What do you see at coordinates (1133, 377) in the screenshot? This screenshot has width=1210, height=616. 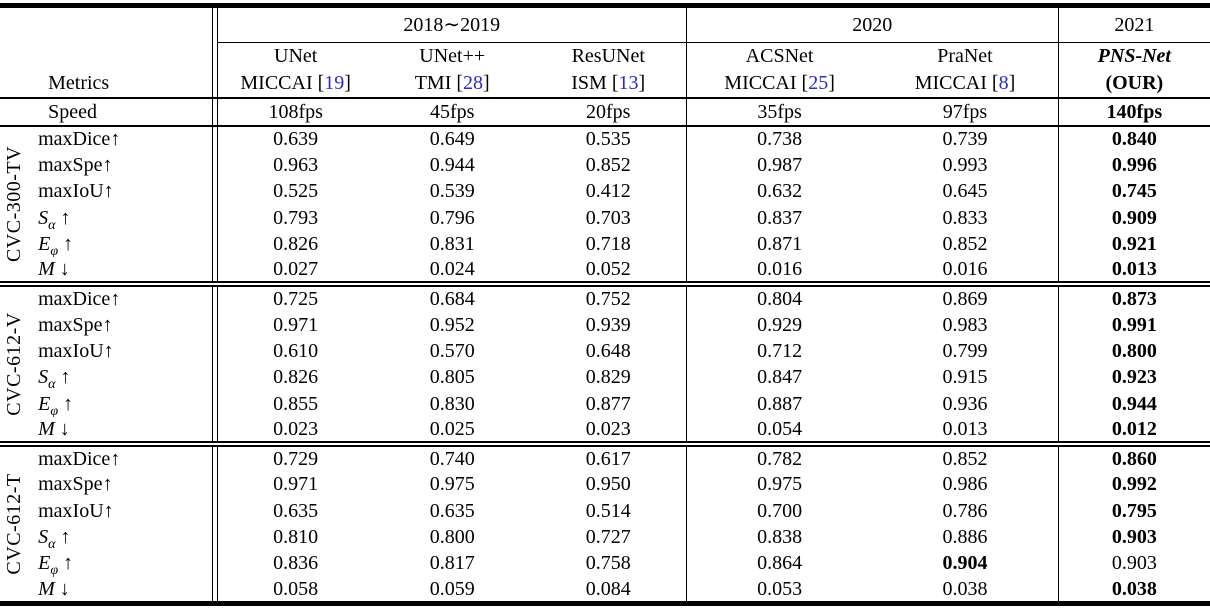 I see `metric-value: 0.923` at bounding box center [1133, 377].